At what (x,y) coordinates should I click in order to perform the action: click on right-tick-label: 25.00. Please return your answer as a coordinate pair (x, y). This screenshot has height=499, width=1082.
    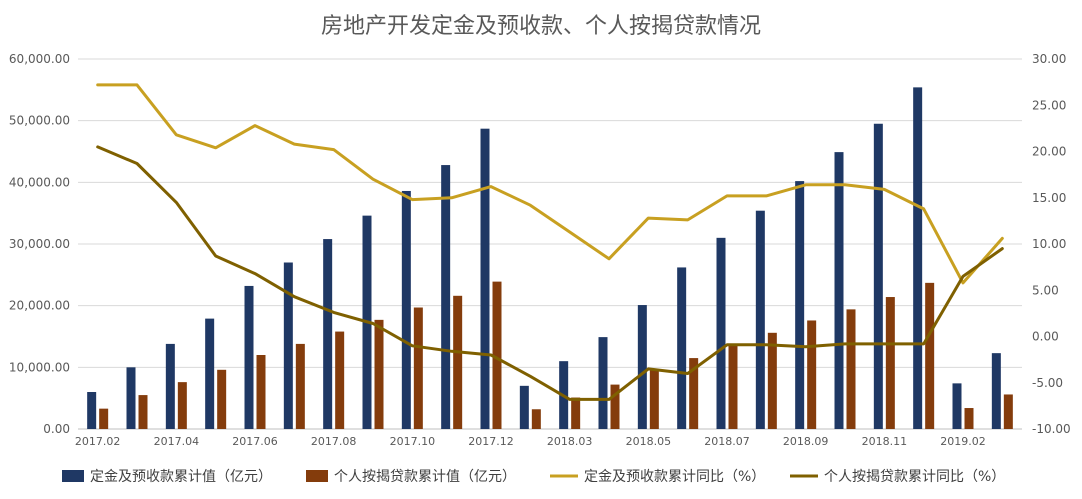
    Looking at the image, I should click on (1049, 105).